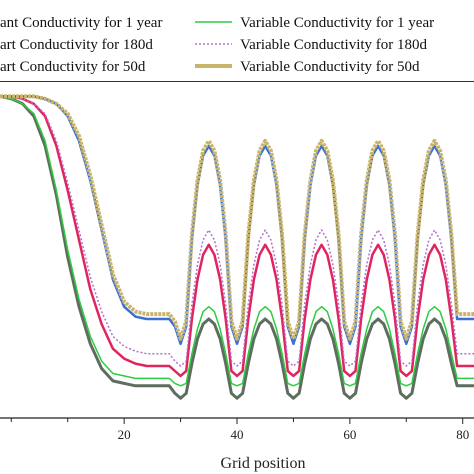 This screenshot has height=474, width=474. What do you see at coordinates (81, 23) in the screenshot?
I see `legend-label: ant Conductivity for 1 year` at bounding box center [81, 23].